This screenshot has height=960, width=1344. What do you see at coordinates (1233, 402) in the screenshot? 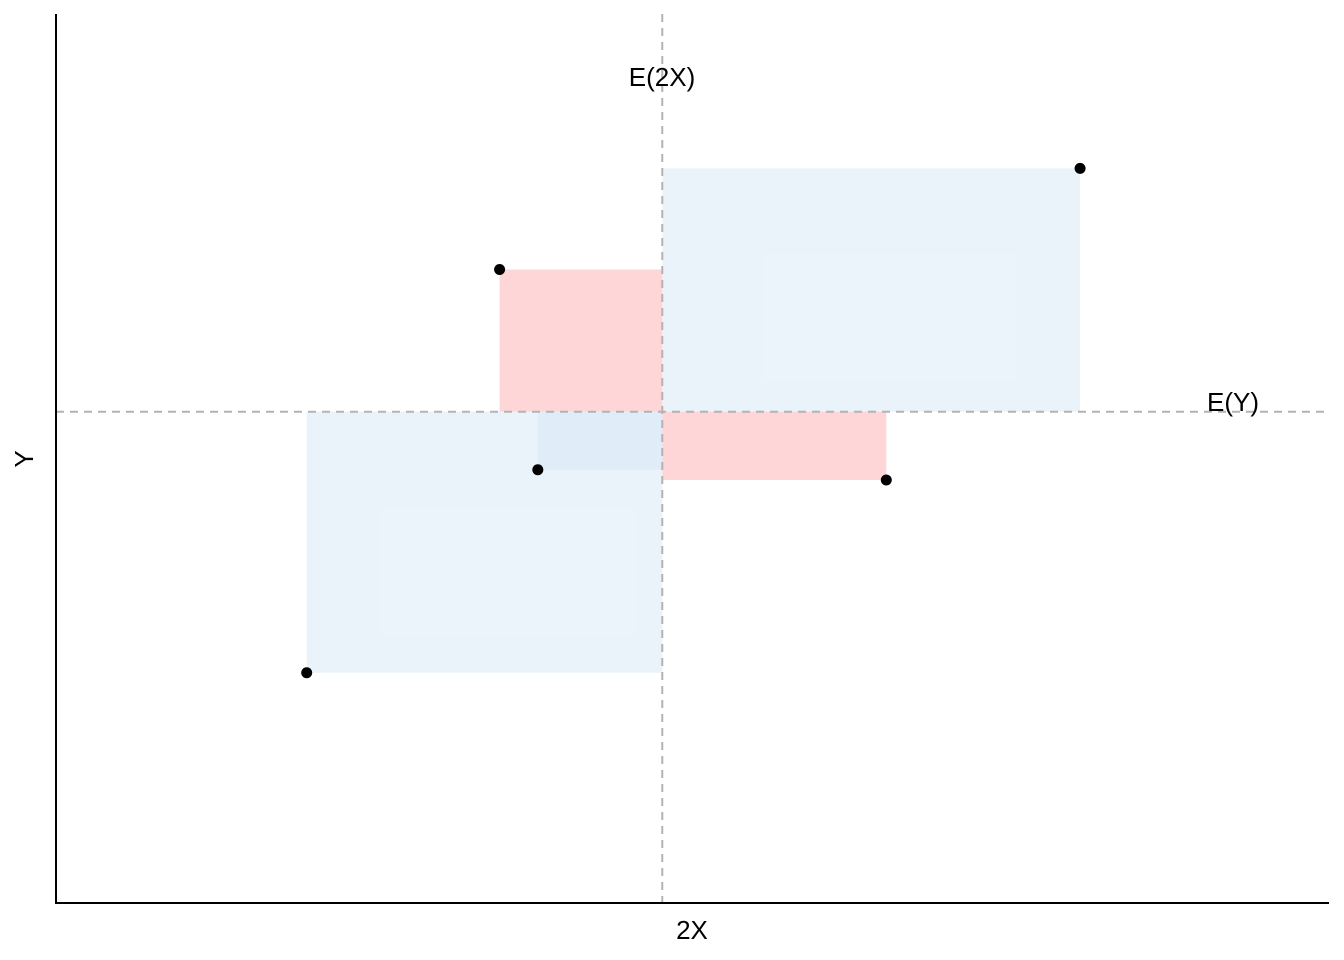
I see `mean-y-label: E(Y)` at bounding box center [1233, 402].